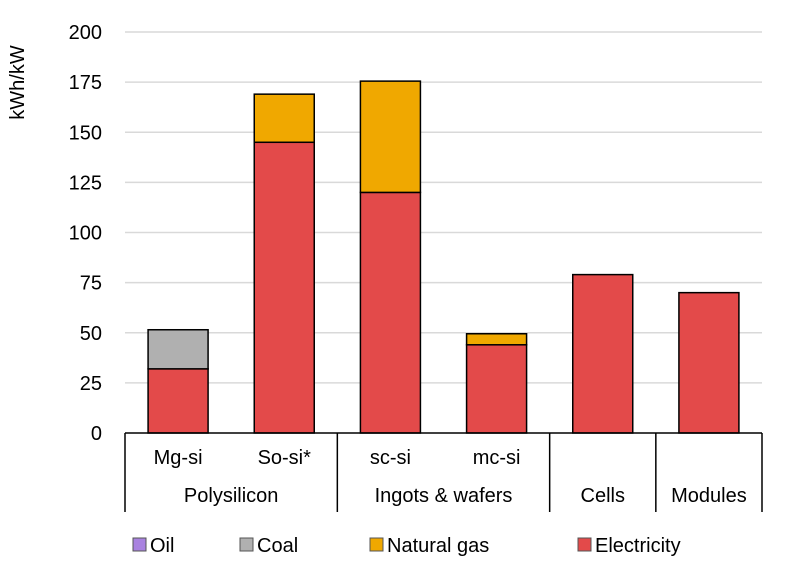 The height and width of the screenshot is (564, 802). I want to click on y-tick-label: 0, so click(96, 434).